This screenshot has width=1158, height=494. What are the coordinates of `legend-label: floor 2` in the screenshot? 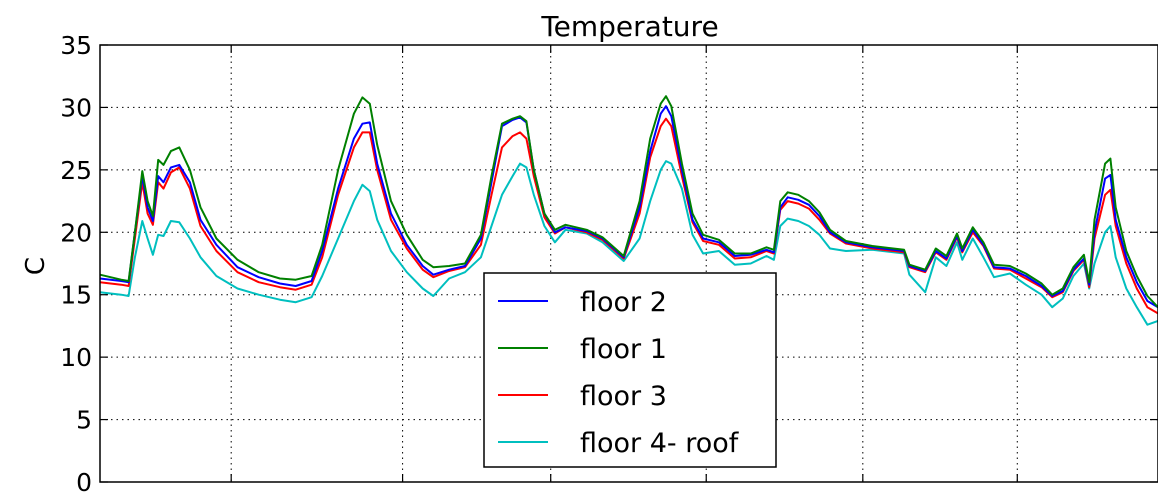 It's located at (623, 302).